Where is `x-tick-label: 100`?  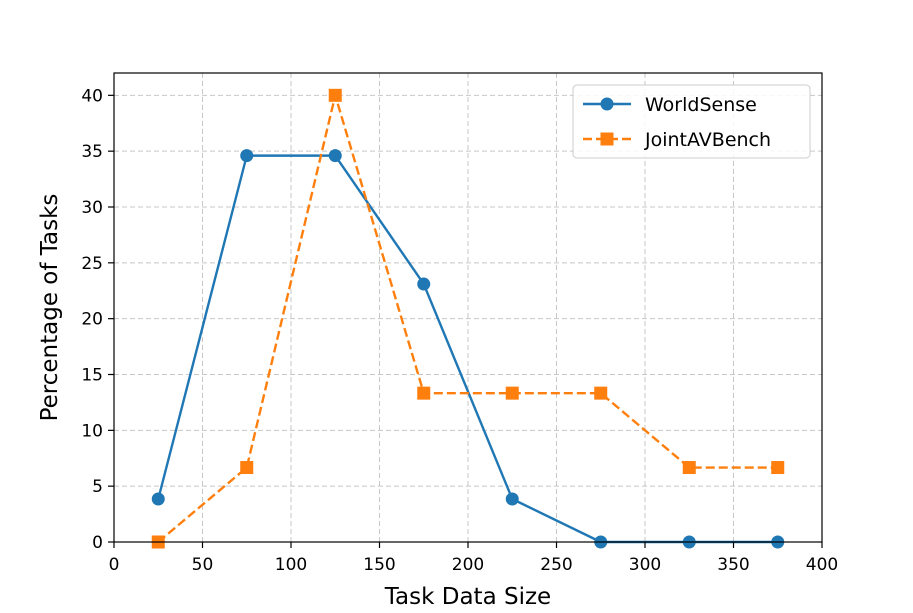
x-tick-label: 100 is located at coordinates (291, 565).